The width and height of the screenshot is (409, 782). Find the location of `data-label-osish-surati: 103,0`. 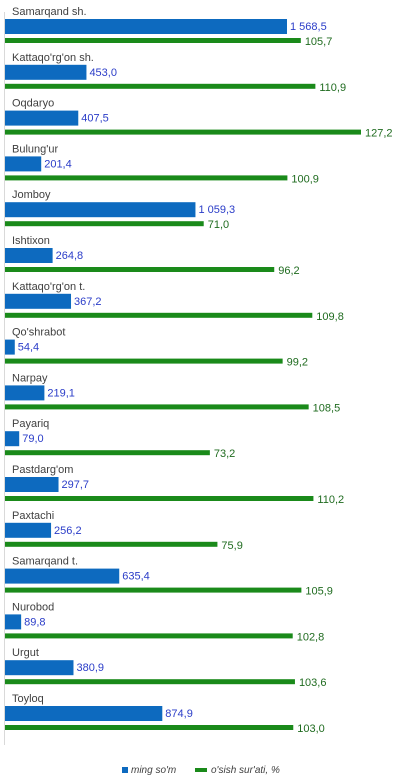

data-label-osish-surati: 103,0 is located at coordinates (311, 729).